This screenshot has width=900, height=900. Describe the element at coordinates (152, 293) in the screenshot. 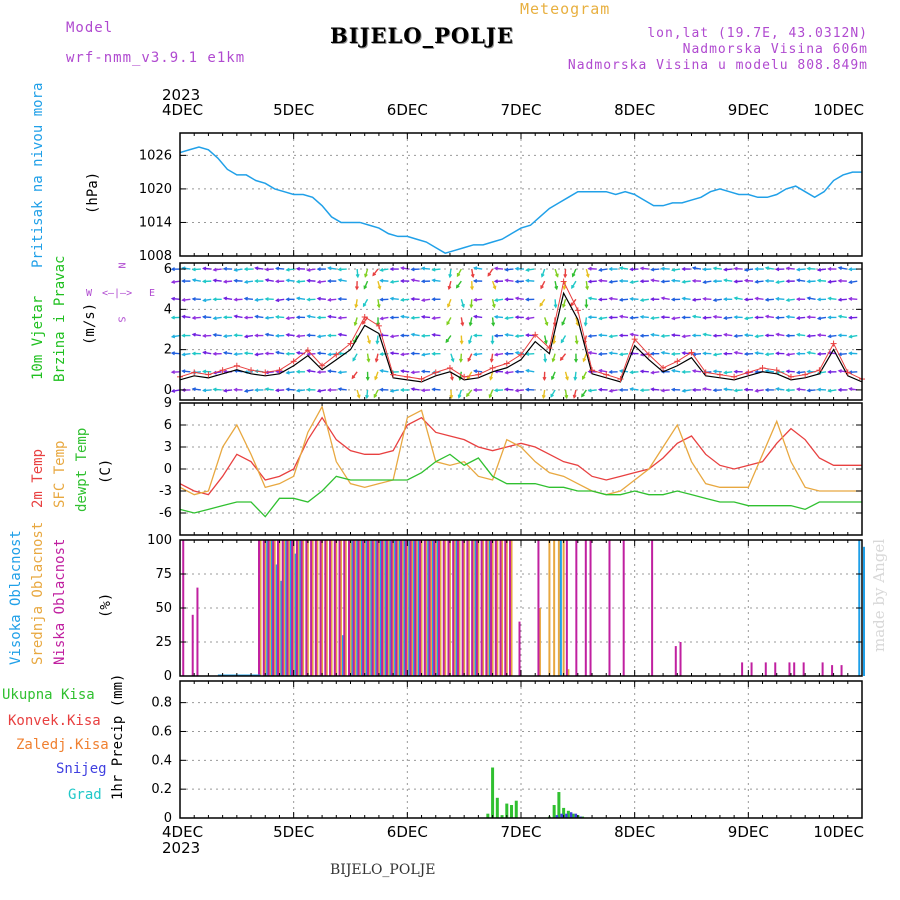

I see `compass-east: E` at that location.